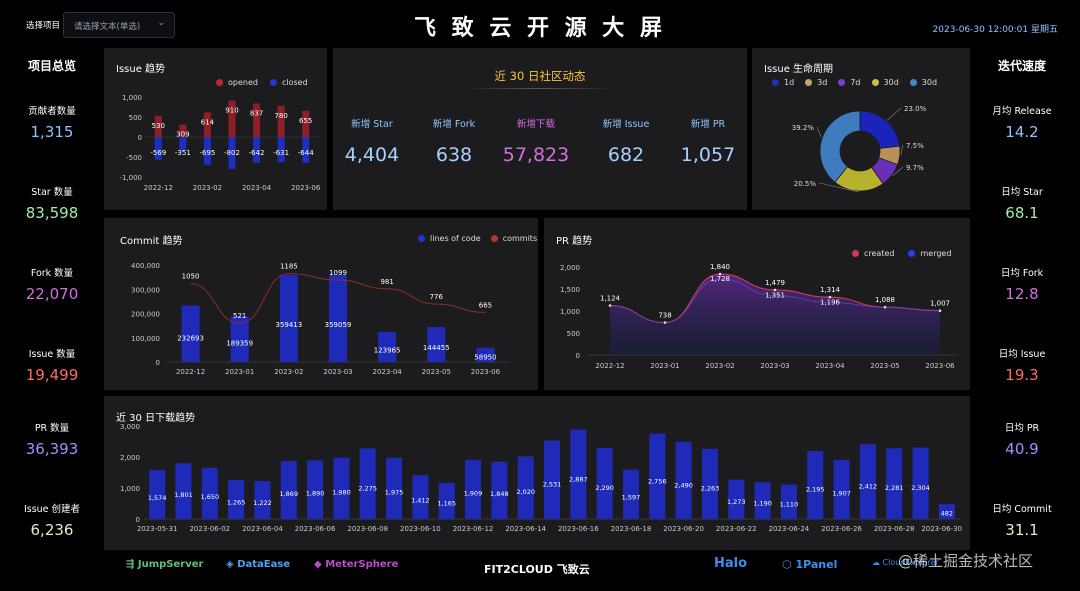 This screenshot has width=1080, height=591. What do you see at coordinates (626, 155) in the screenshot?
I see `community-stat-value: 682` at bounding box center [626, 155].